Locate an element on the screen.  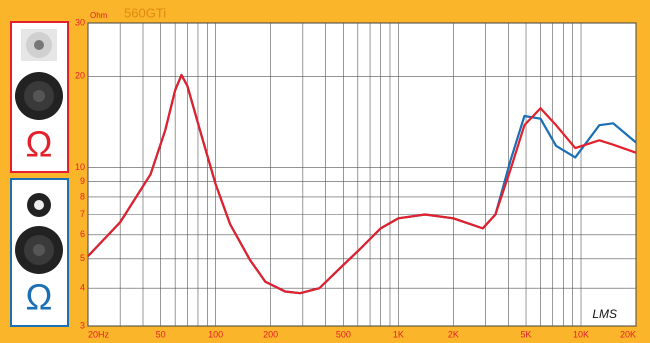
y-tick-label: 9 is located at coordinates (82, 181).